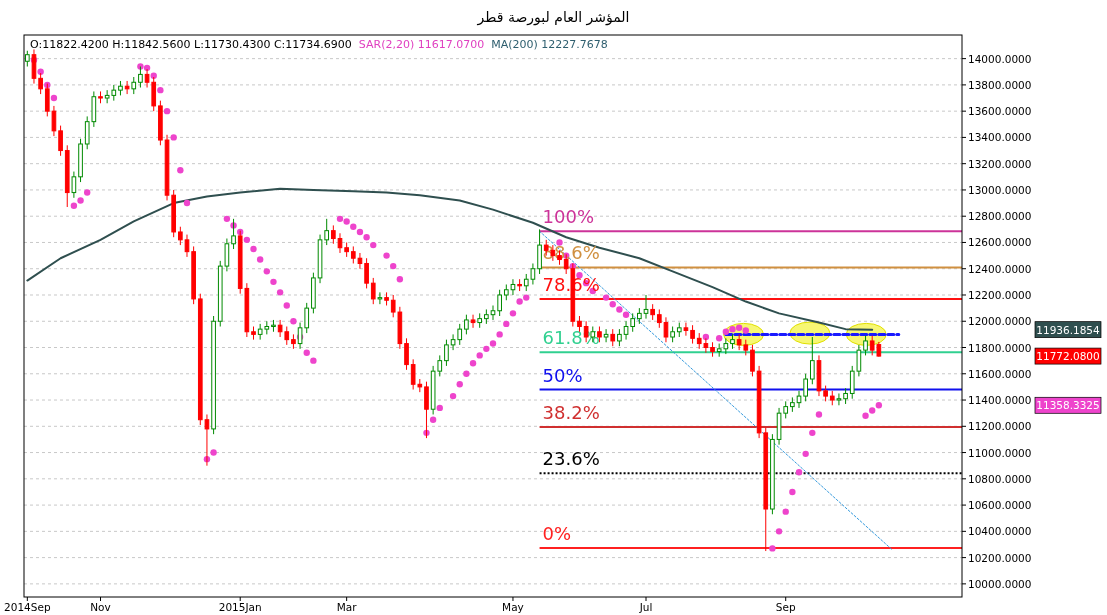 Image resolution: width=1107 pixels, height=615 pixels. What do you see at coordinates (1000, 373) in the screenshot?
I see `y-tick-label: 11600.0000` at bounding box center [1000, 373].